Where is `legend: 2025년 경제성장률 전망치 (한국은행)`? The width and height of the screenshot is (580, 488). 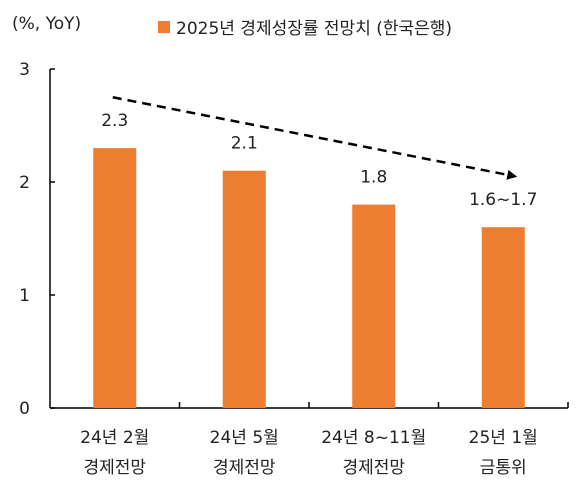
legend: 2025년 경제성장률 전망치 (한국은행) is located at coordinates (305, 26).